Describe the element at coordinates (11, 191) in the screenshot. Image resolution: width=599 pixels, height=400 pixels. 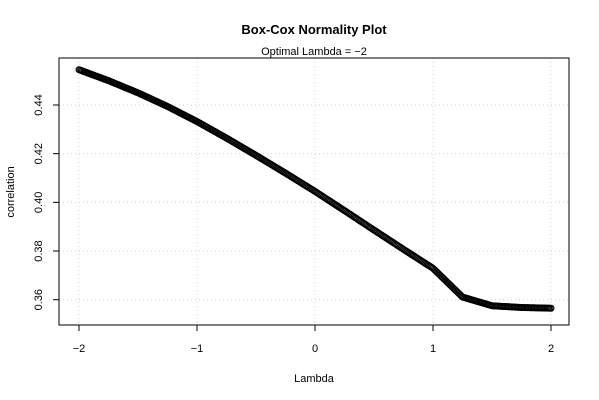
I see `y-axis-label: correlation` at that location.